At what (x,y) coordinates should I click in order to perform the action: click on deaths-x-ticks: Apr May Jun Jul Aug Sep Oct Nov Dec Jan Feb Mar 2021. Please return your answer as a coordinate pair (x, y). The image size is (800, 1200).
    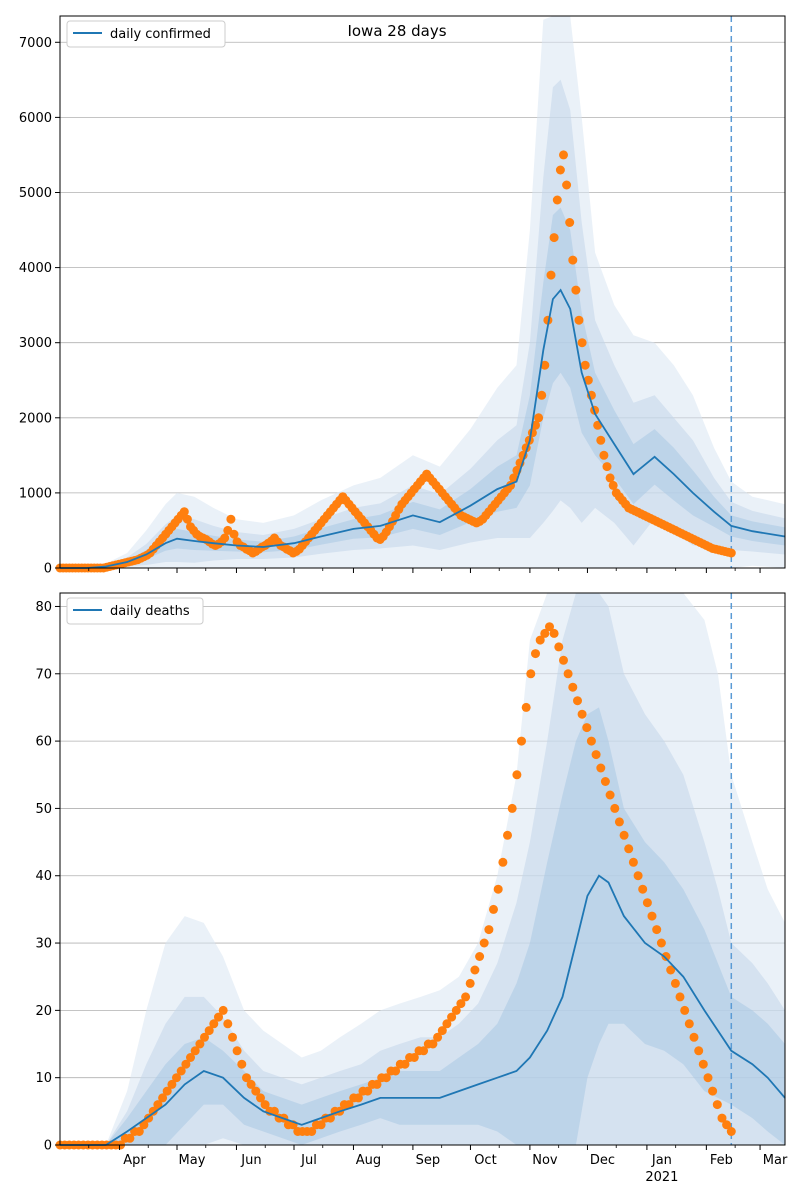
    Looking at the image, I should click on (438, 1165).